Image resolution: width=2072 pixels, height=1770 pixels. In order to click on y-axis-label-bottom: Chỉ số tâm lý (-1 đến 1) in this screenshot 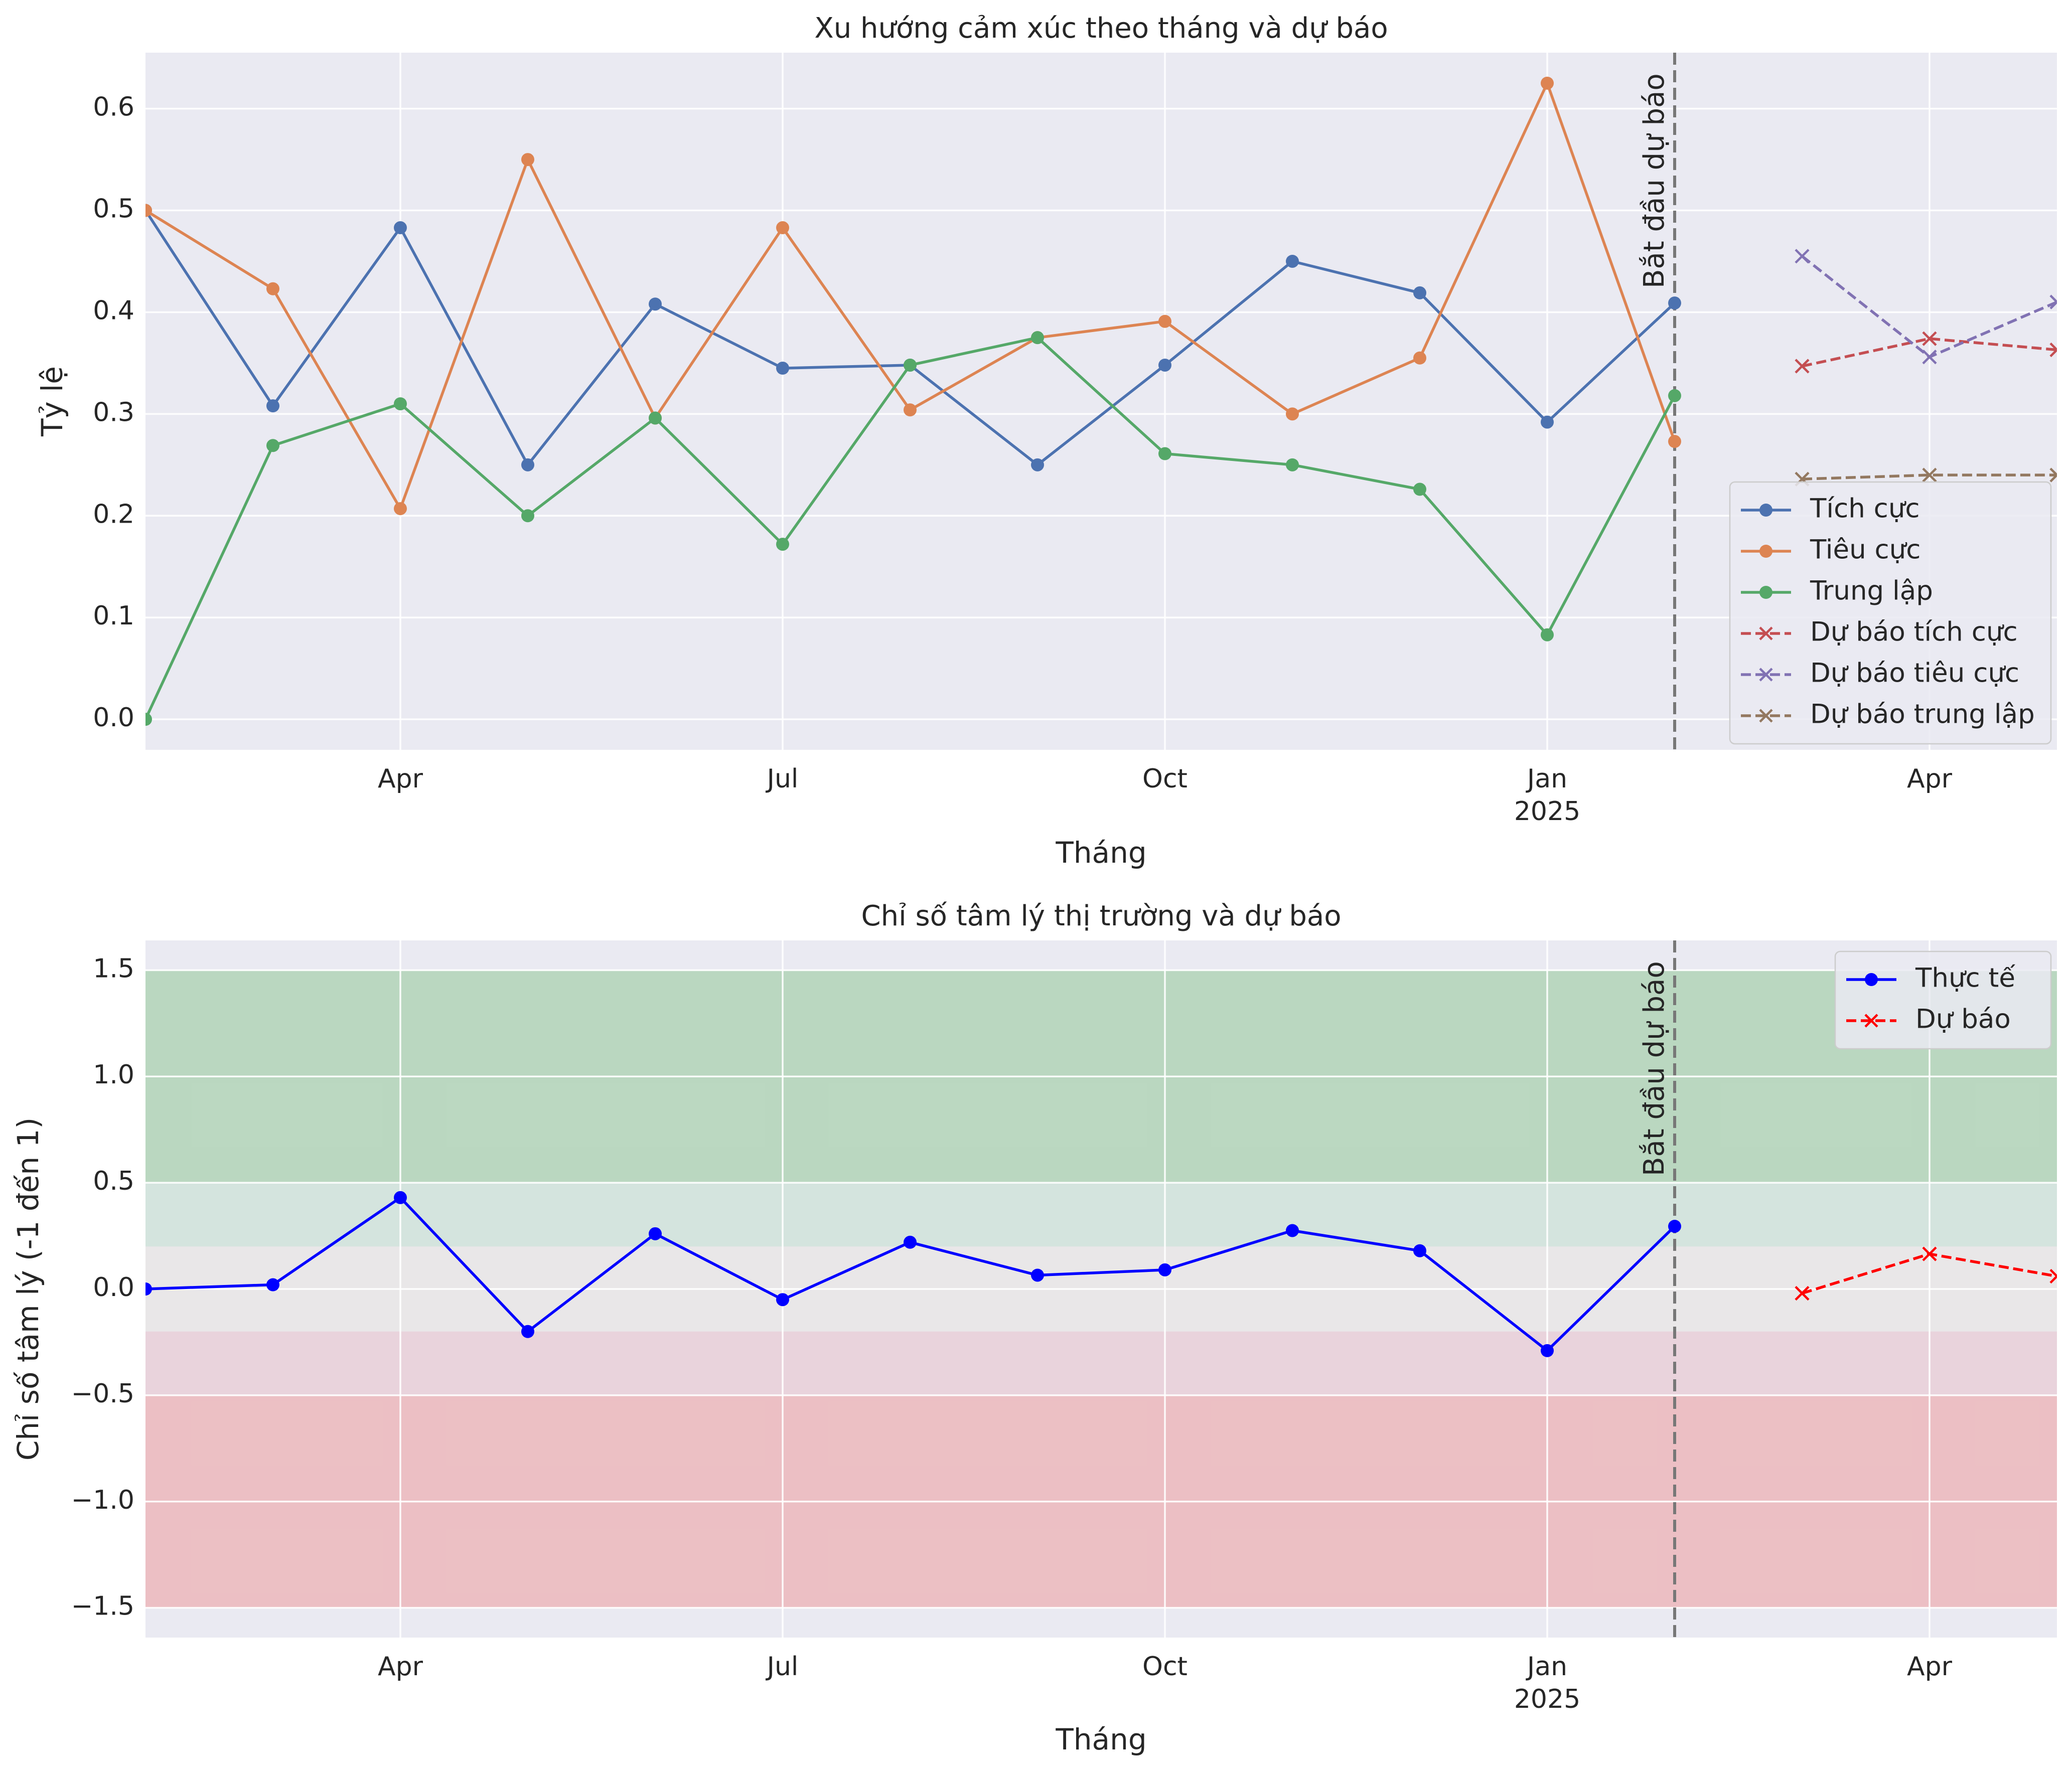, I will do `click(28, 1289)`.